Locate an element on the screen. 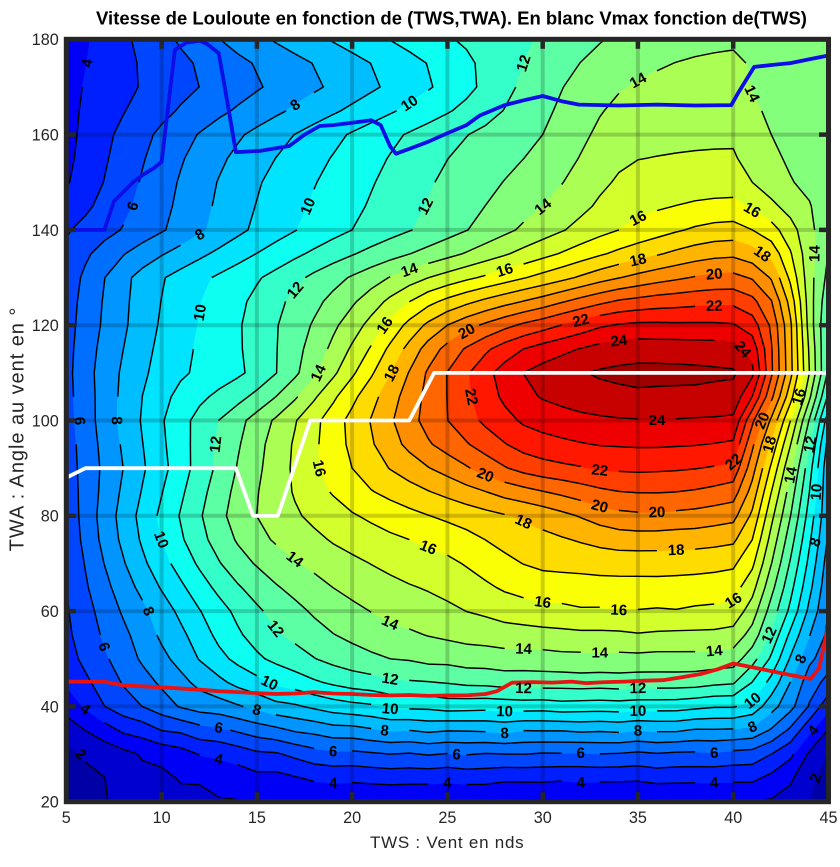  svg-text: 80 is located at coordinates (50, 517).